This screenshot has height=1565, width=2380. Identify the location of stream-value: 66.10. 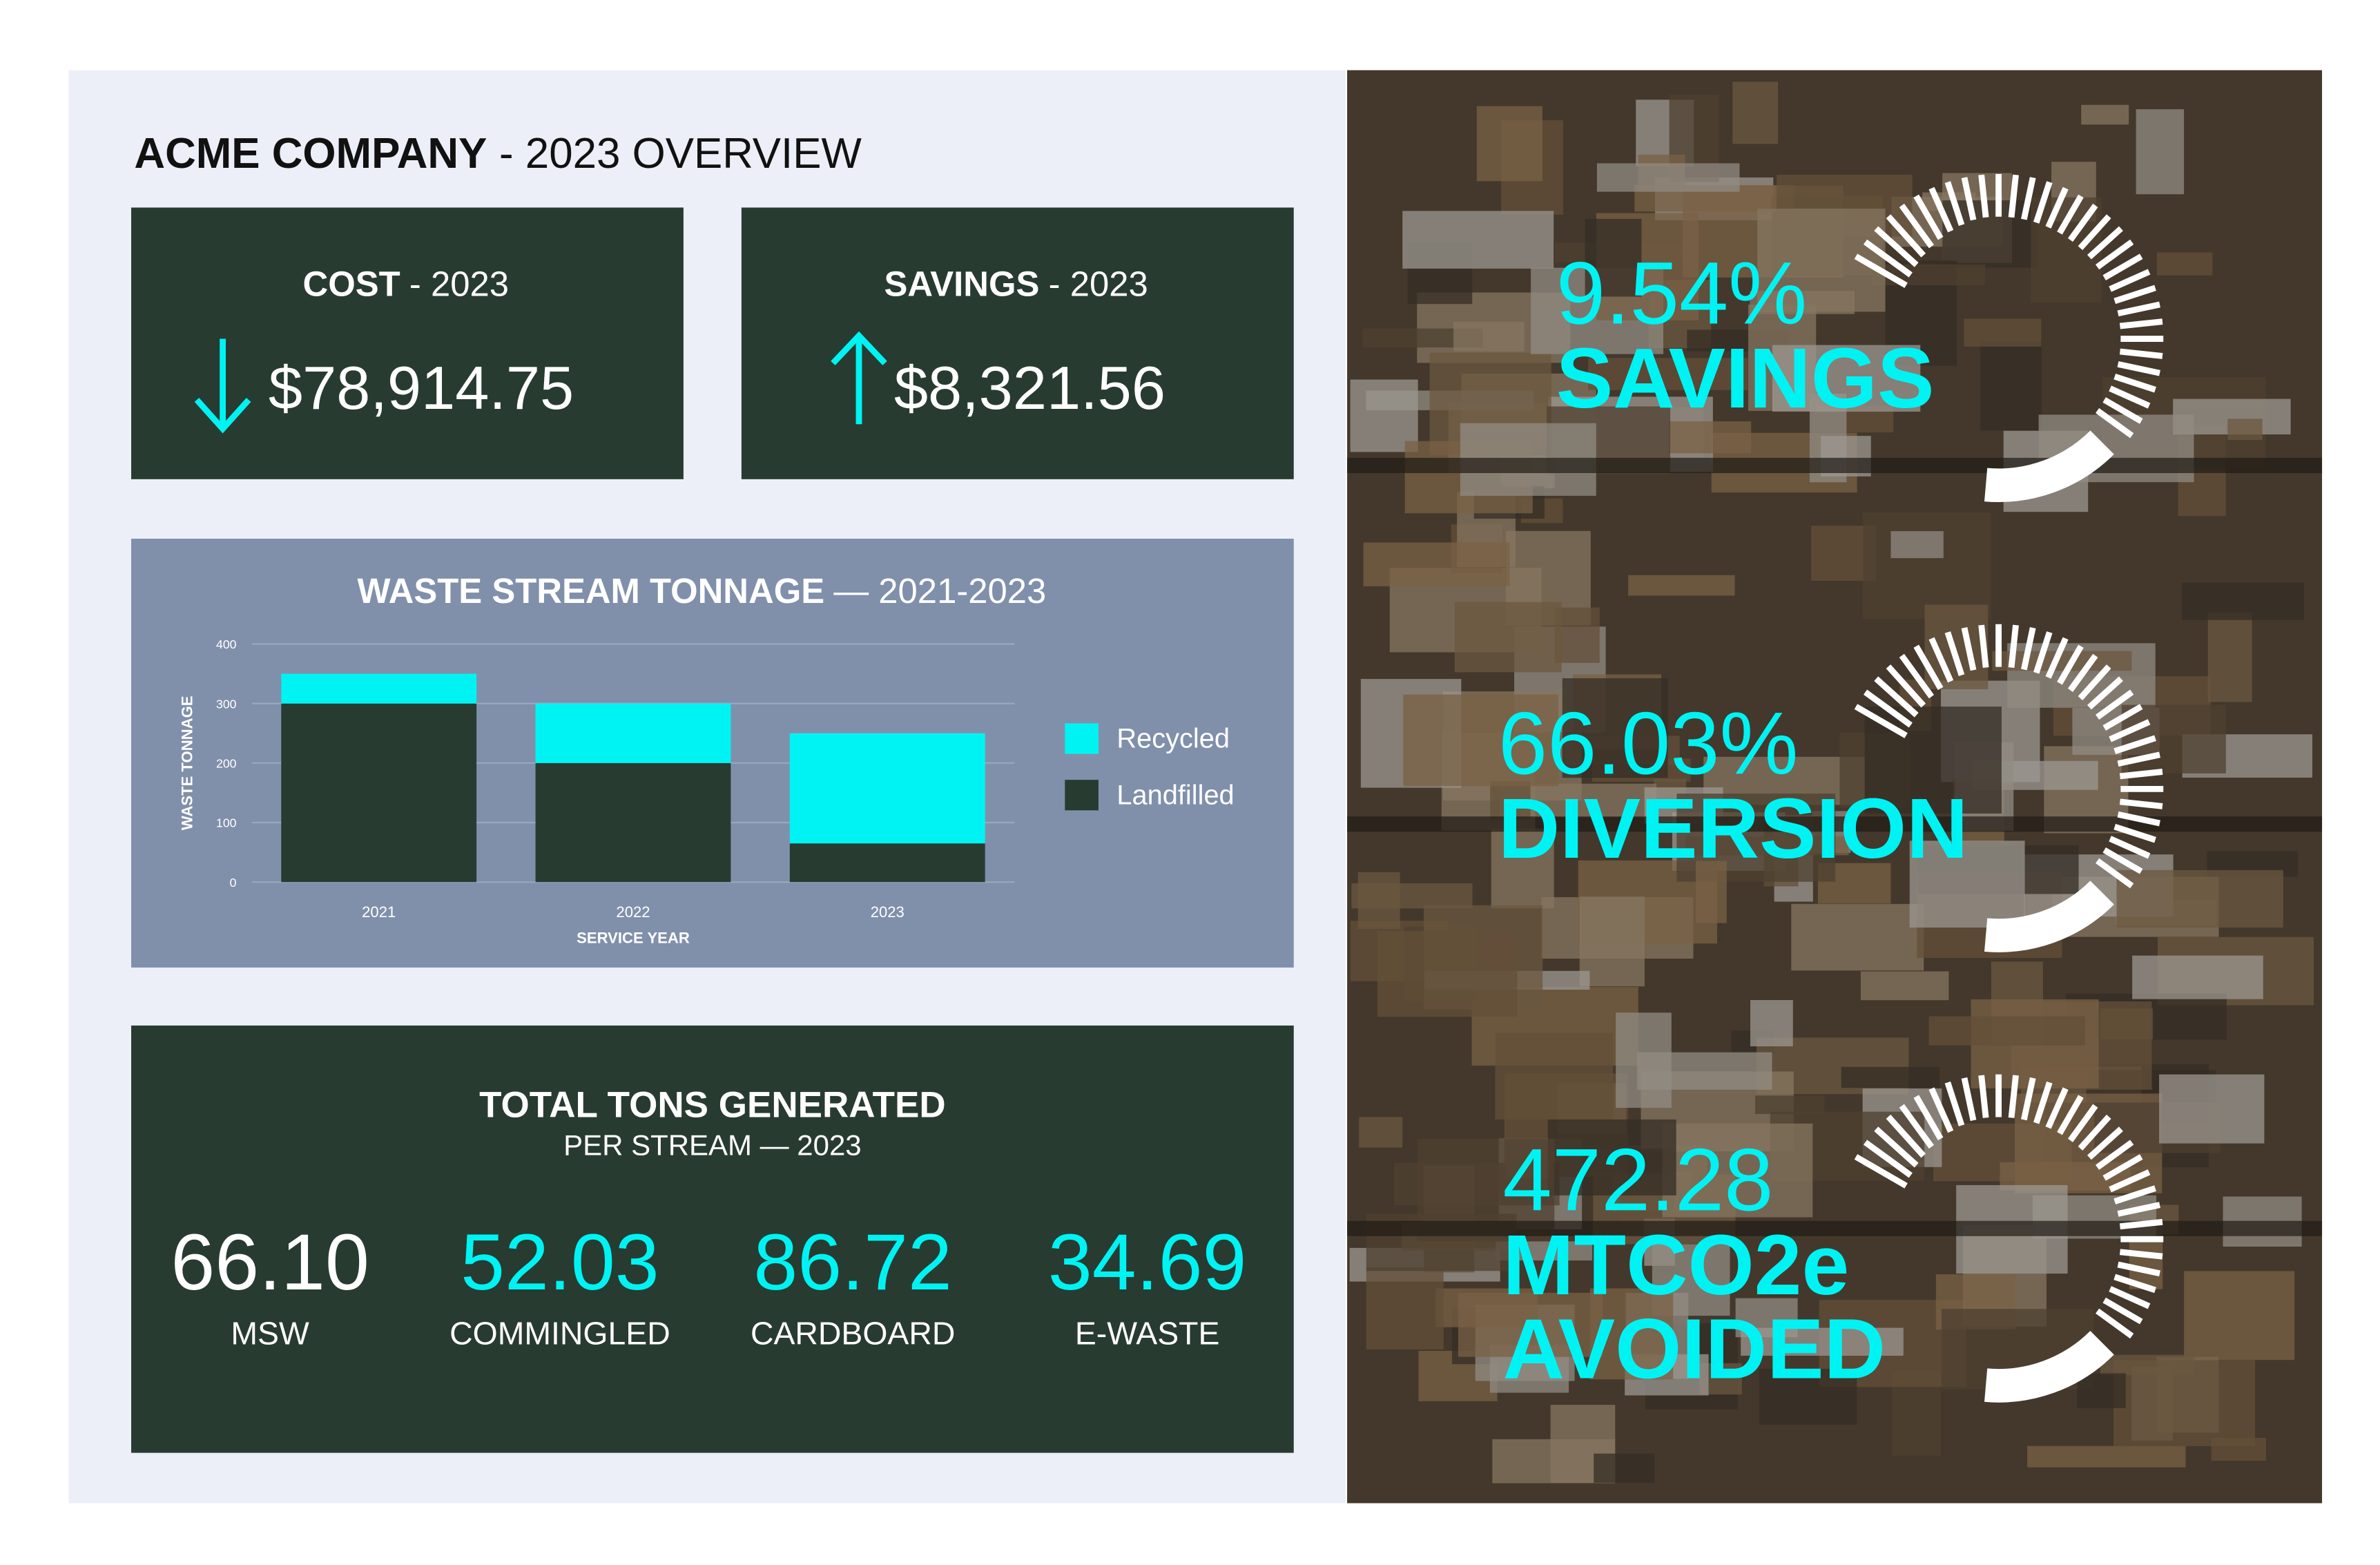
(270, 1262).